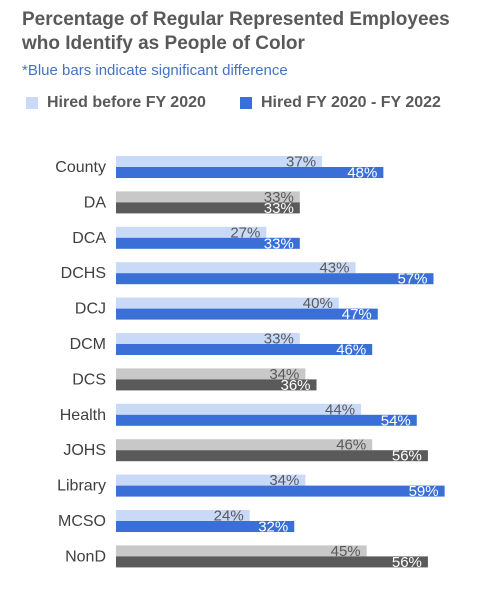 The width and height of the screenshot is (480, 613). I want to click on bar-after-johs, so click(272, 456).